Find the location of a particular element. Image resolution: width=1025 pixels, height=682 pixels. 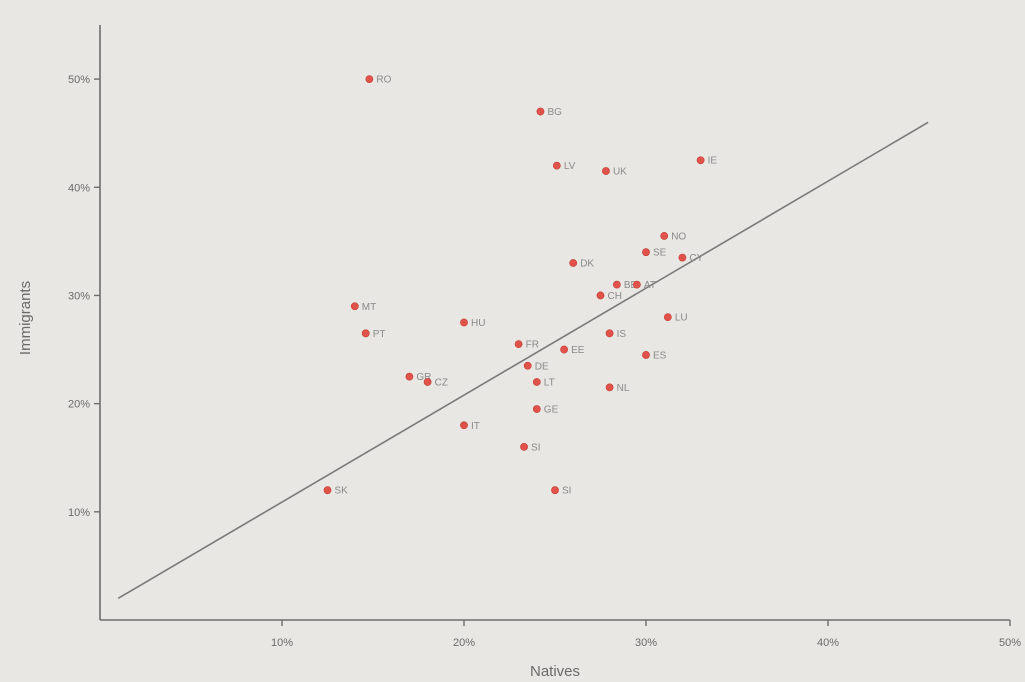

y-tick-label: 50% is located at coordinates (79, 80).